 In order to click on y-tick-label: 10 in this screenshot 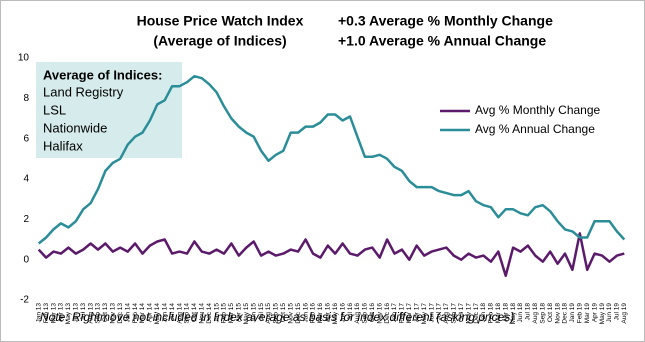, I will do `click(24, 58)`.